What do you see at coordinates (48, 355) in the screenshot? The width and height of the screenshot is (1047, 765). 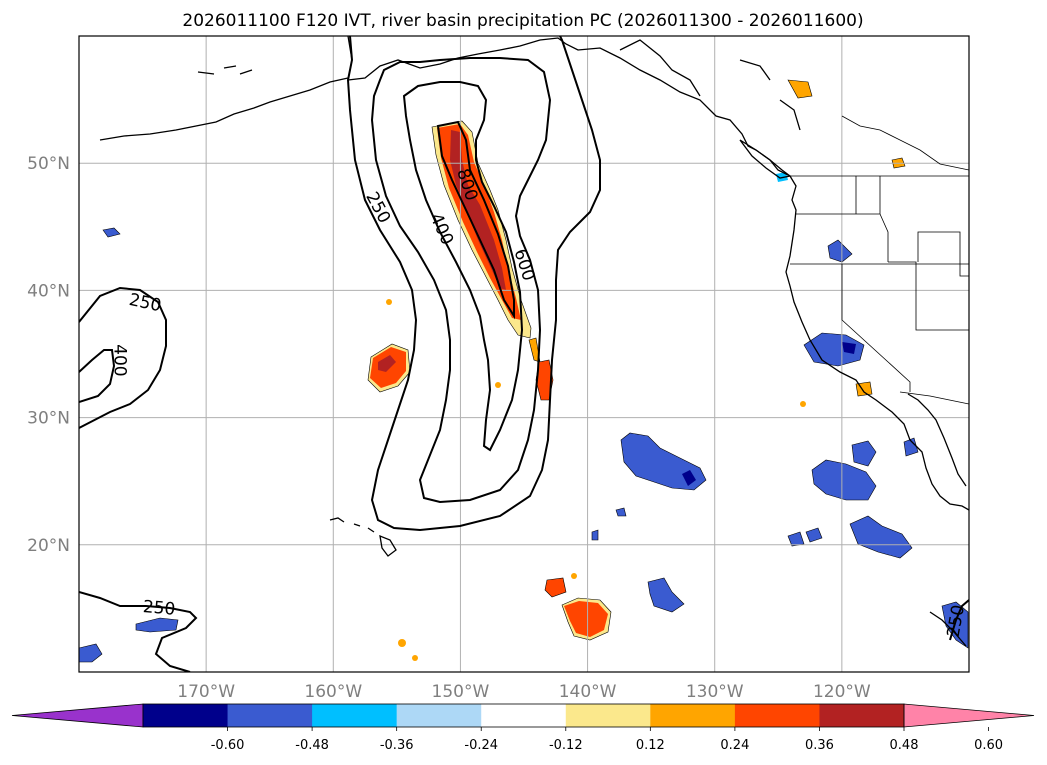 I see `latitude-labels: 50°N 40°N 30°N 20°N` at bounding box center [48, 355].